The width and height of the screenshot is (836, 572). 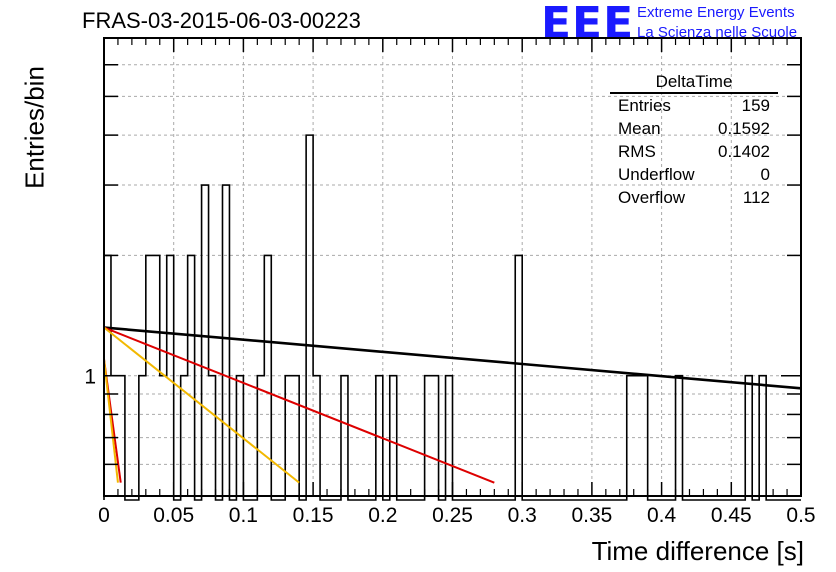 I want to click on x-tick-label: 0.45, so click(x=731, y=515).